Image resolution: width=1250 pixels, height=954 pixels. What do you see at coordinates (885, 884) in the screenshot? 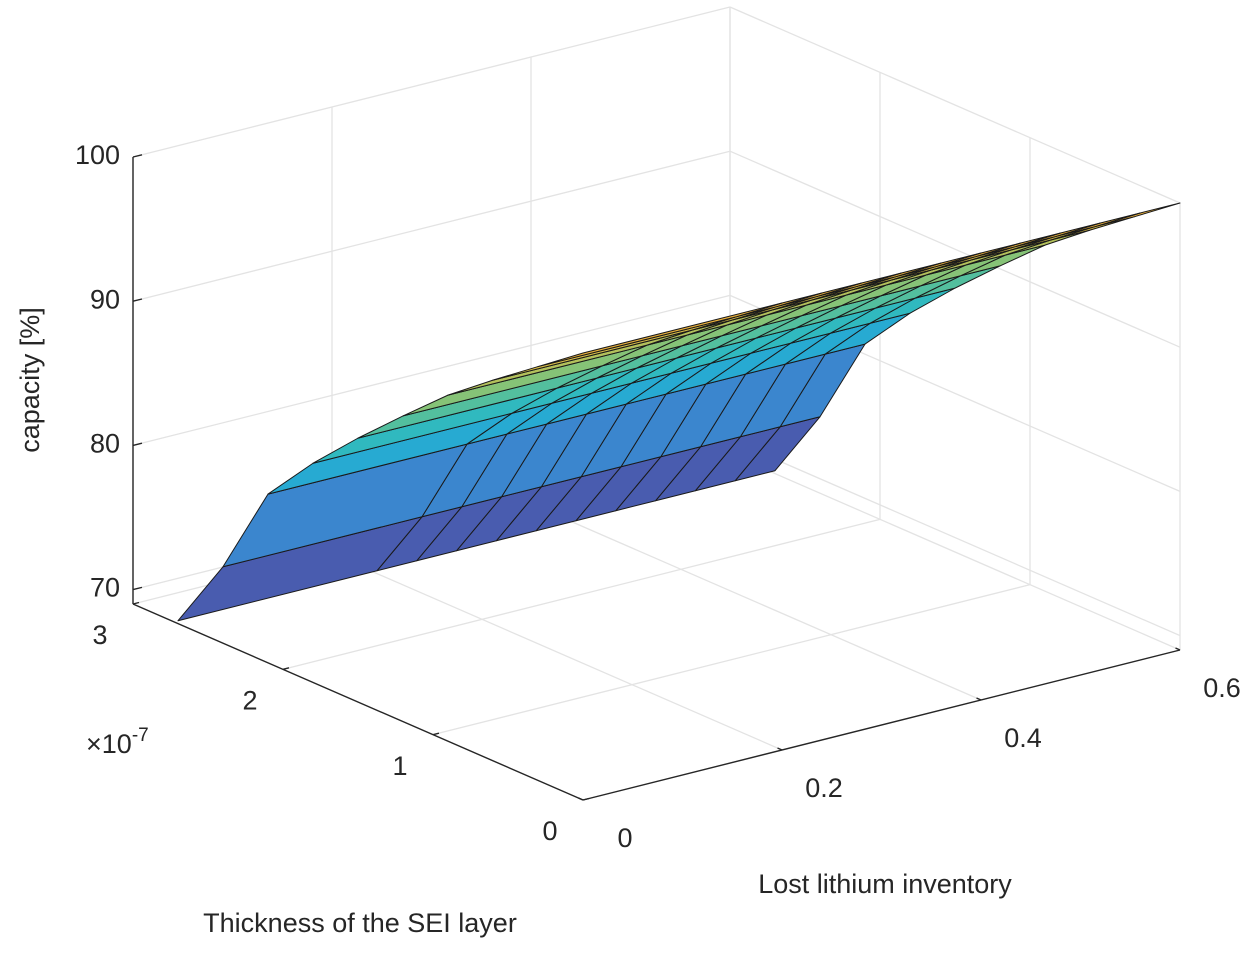
I see `x-axis-label: Lost lithium inventory` at bounding box center [885, 884].